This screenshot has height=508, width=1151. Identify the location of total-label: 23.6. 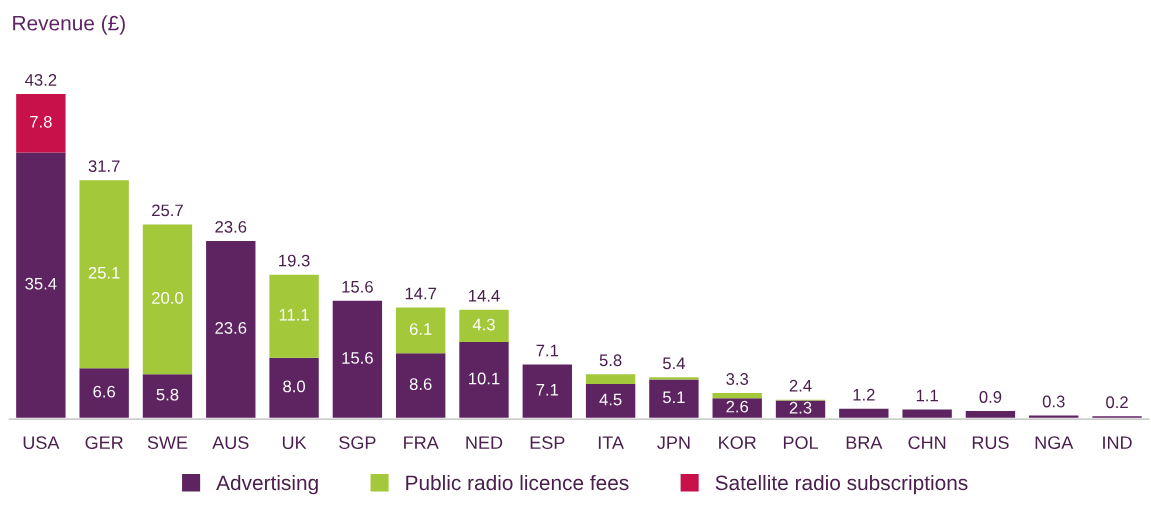
(231, 226).